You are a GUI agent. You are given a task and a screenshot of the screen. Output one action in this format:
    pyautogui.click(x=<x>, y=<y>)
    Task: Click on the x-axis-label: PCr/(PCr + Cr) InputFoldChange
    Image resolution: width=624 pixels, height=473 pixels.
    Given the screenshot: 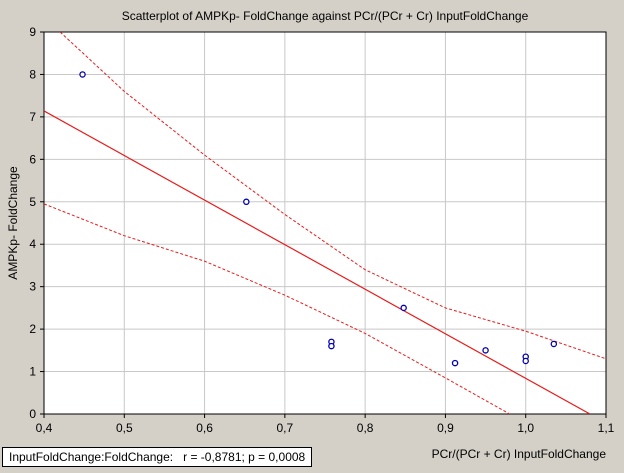 What is the action you would take?
    pyautogui.click(x=519, y=454)
    